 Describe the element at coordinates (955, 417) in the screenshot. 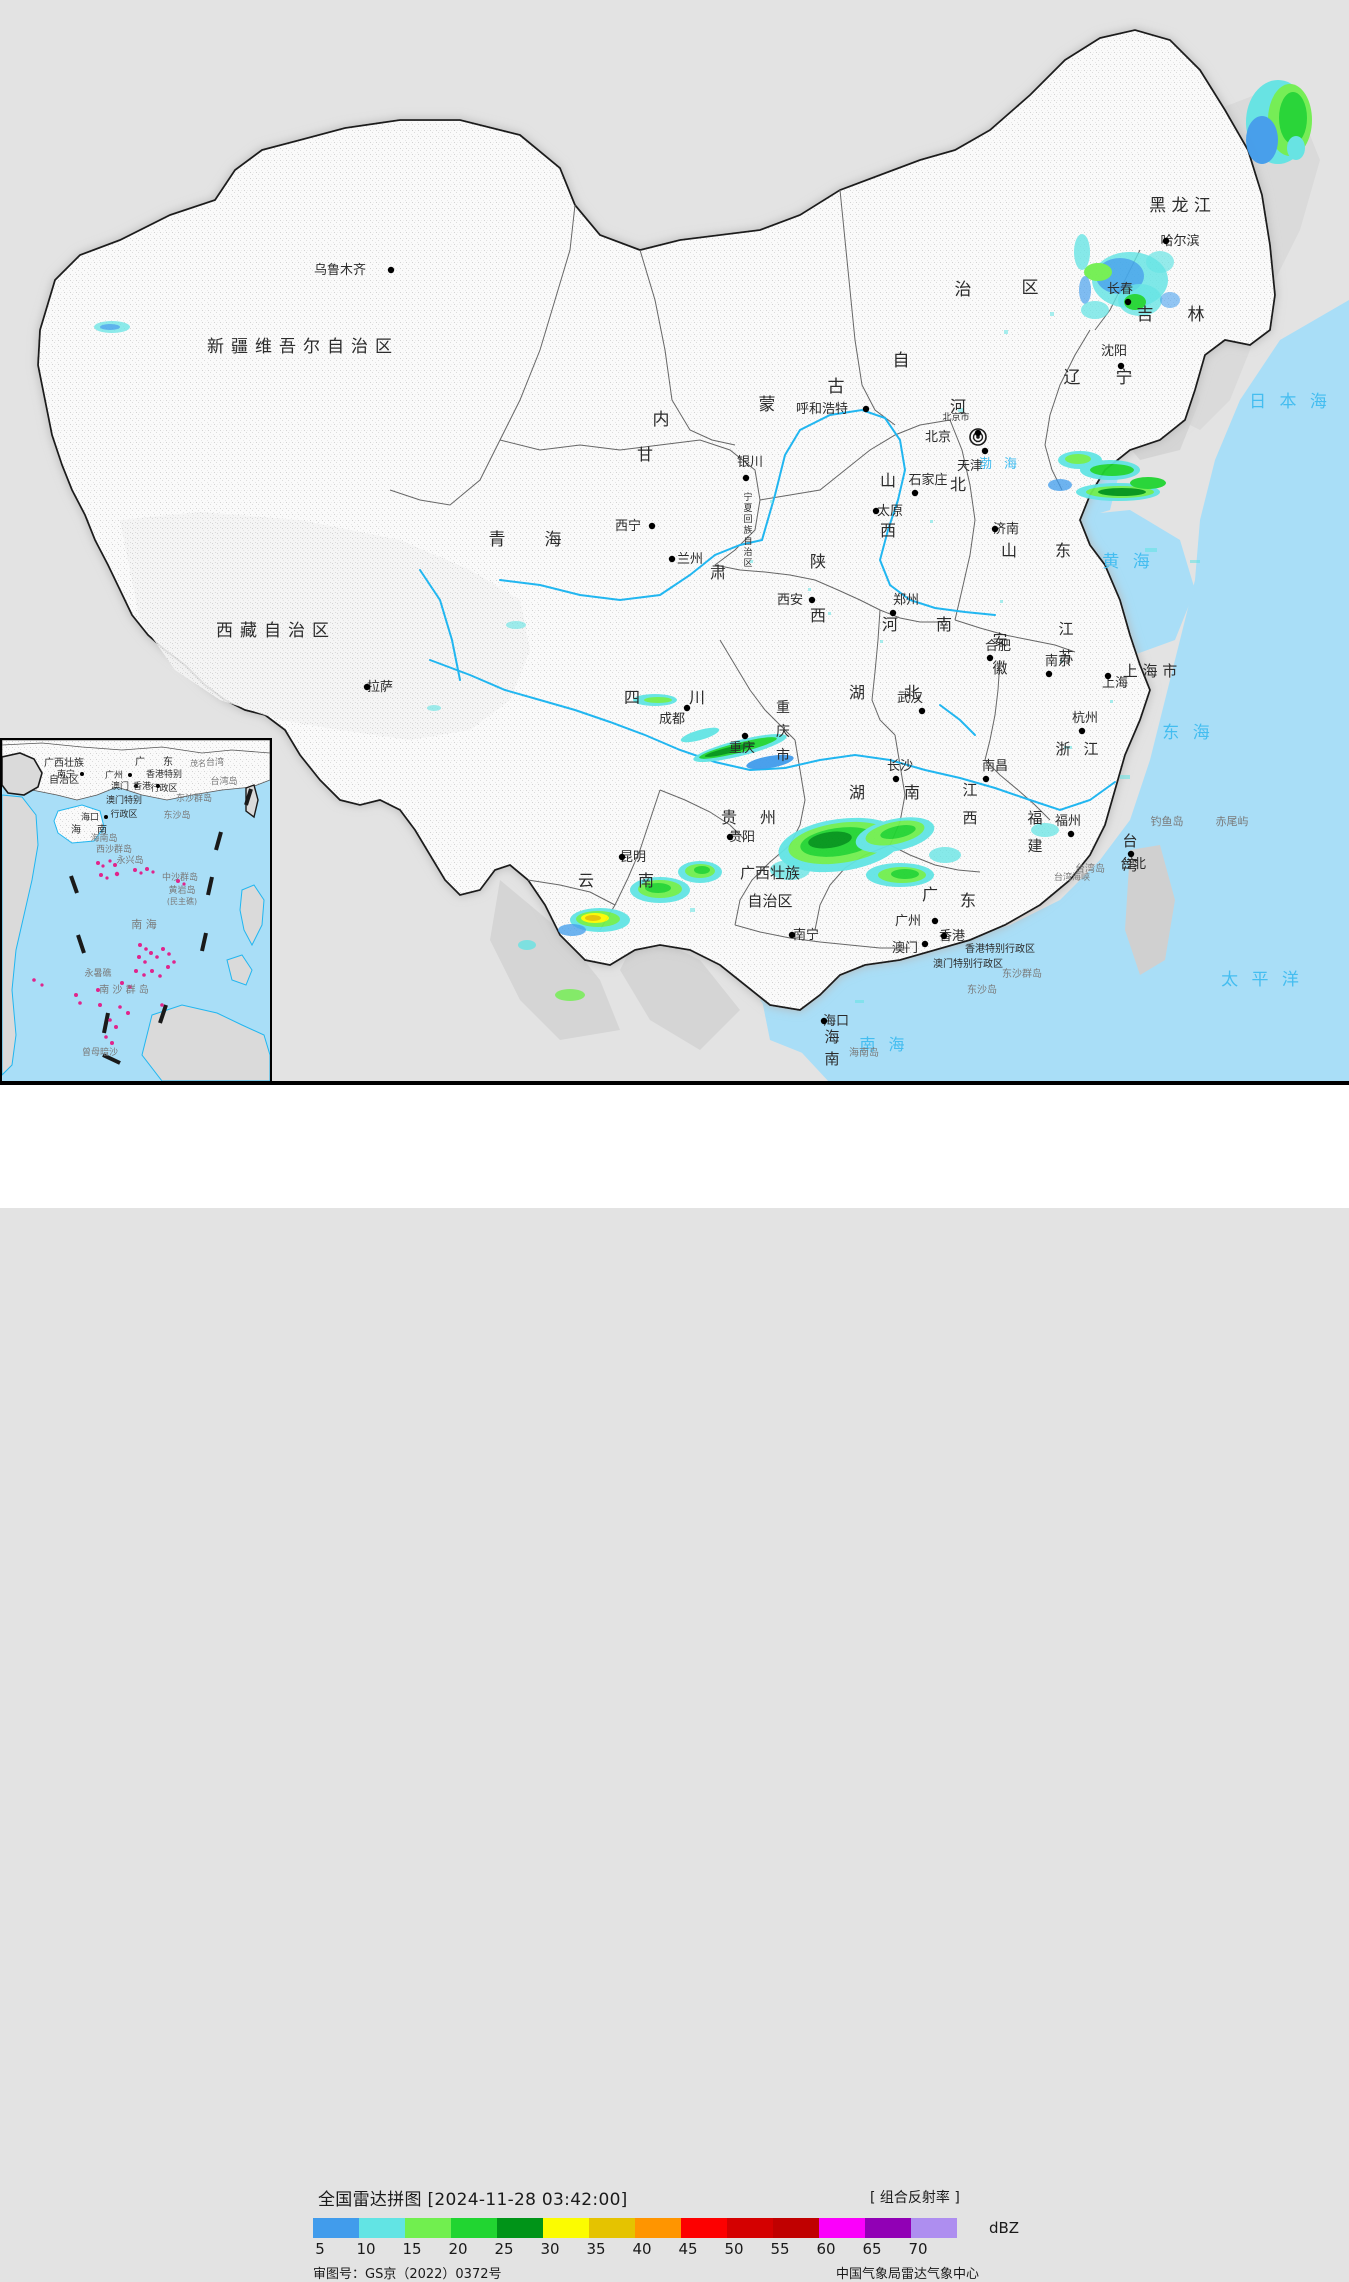

I see `province-label: 北京市` at that location.